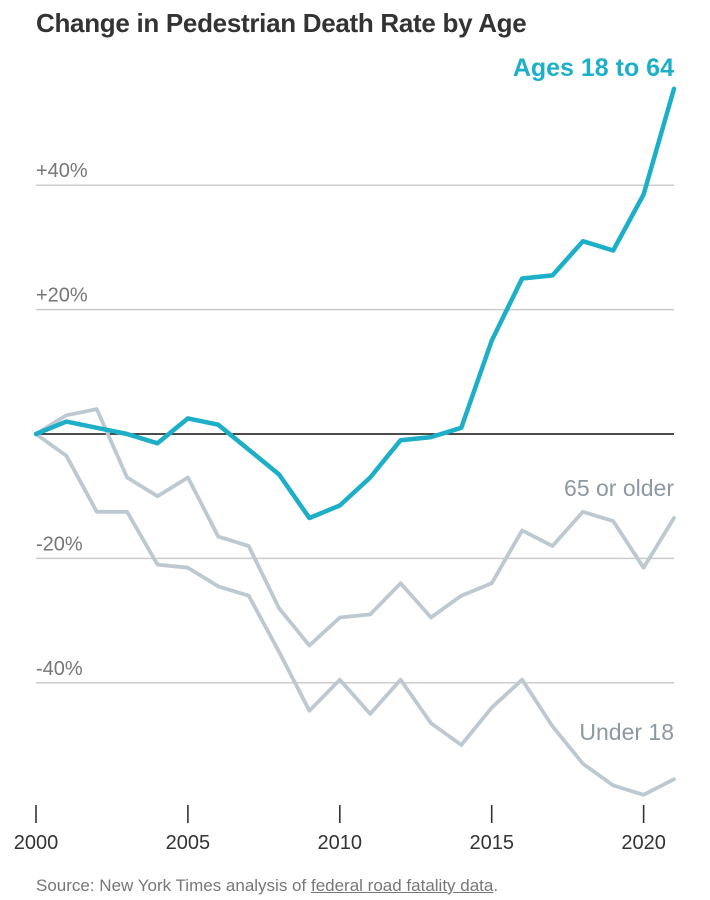 This screenshot has height=900, width=710. What do you see at coordinates (402, 885) in the screenshot?
I see `source-link: federal road fatality data` at bounding box center [402, 885].